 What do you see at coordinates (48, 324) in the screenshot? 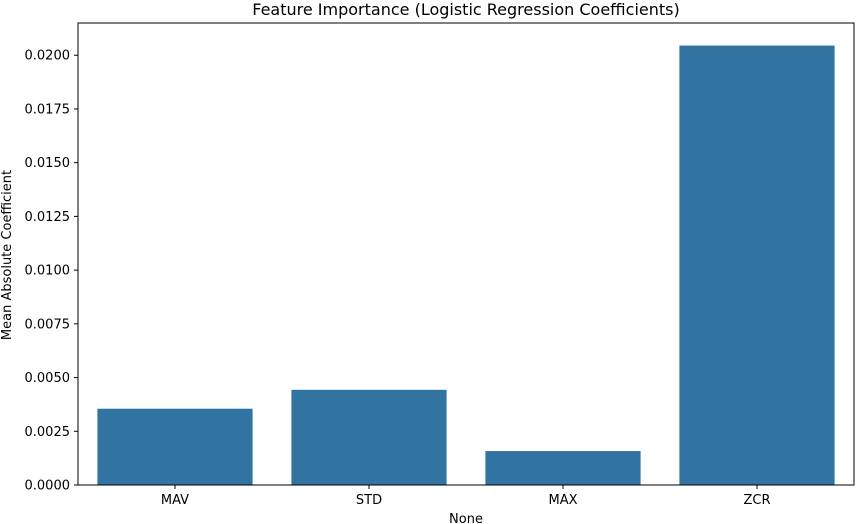
I see `y-tick-label: 0.0075` at bounding box center [48, 324].